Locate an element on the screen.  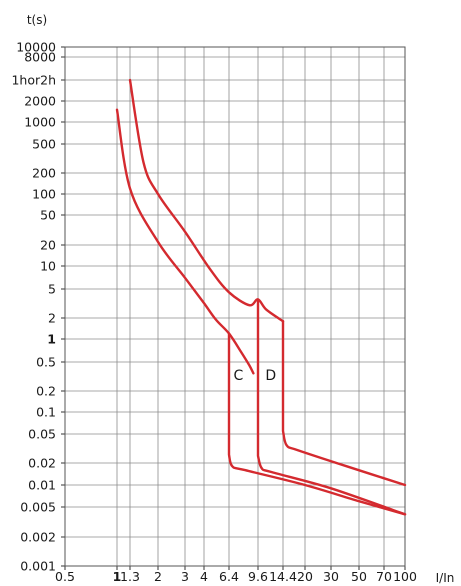
curve-d-thermal-max is located at coordinates (206, 200).